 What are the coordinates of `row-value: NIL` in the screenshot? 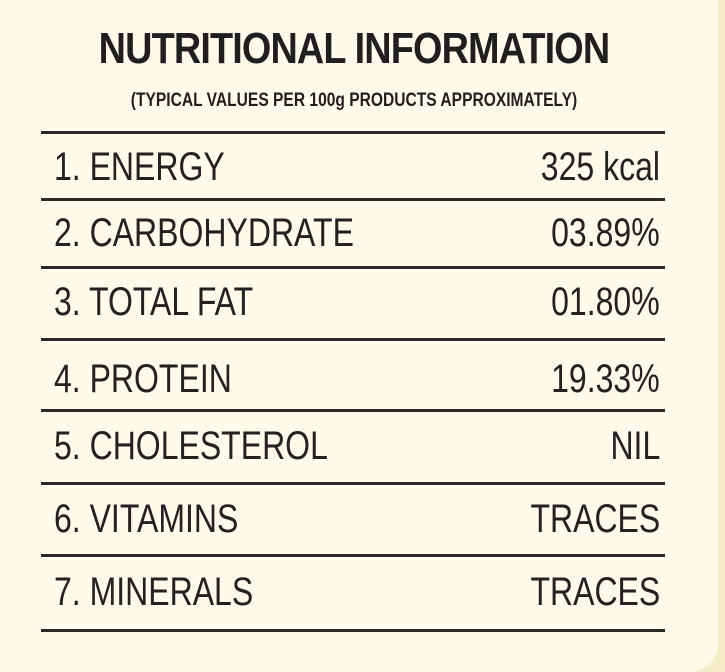 It's located at (635, 445).